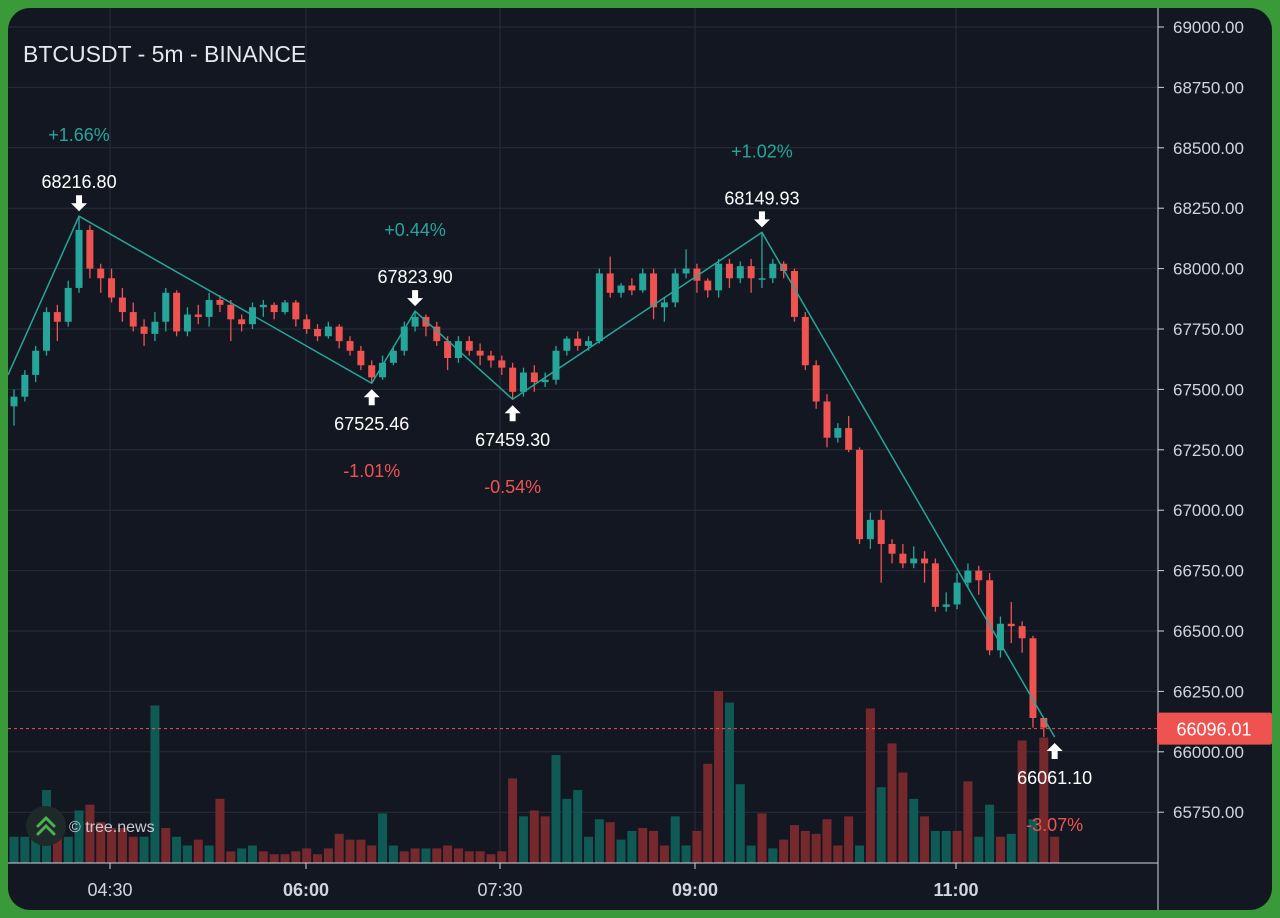  Describe the element at coordinates (1054, 825) in the screenshot. I see `pivot-change-label: -3.07%` at that location.